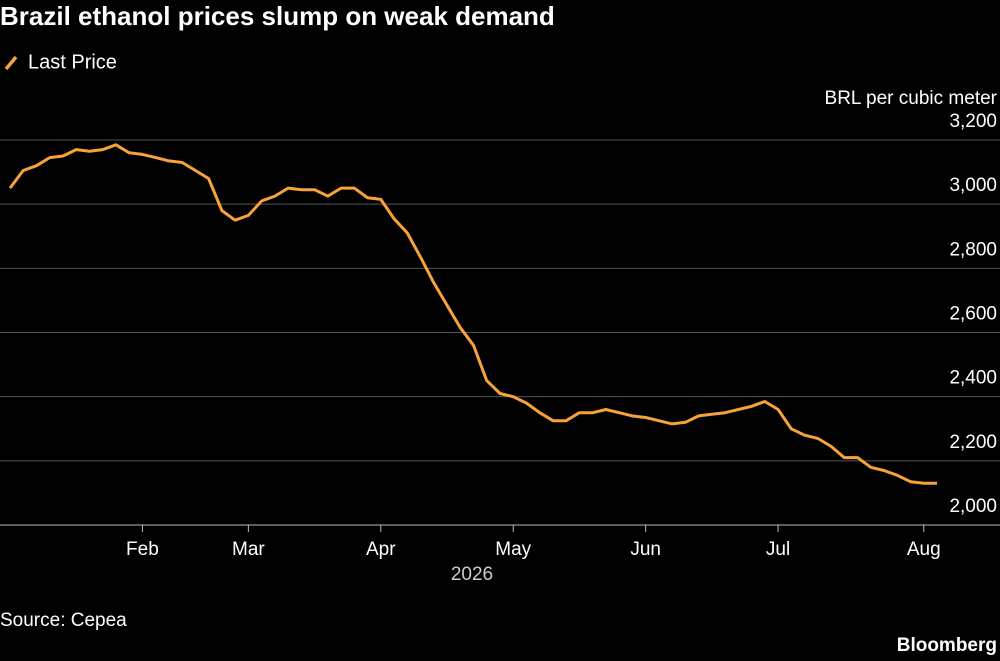  Describe the element at coordinates (973, 314) in the screenshot. I see `y-tick-label: 2,600` at that location.